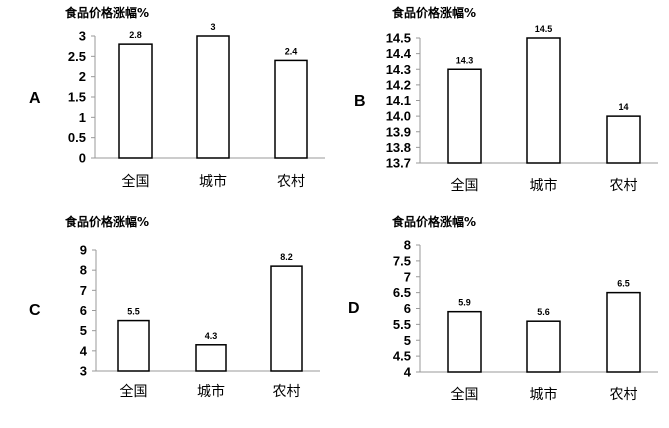 The image size is (669, 428). I want to click on y-tick-label: 2.5, so click(77, 56).